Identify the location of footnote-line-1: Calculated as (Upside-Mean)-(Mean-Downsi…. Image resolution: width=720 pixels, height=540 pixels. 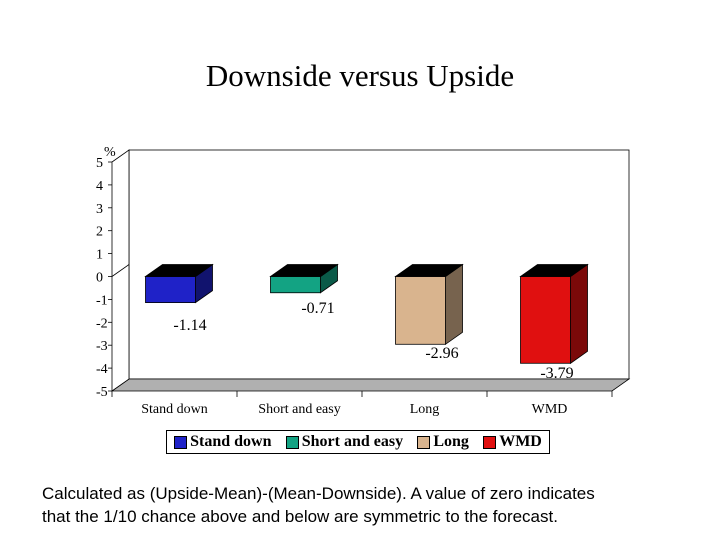
(318, 493).